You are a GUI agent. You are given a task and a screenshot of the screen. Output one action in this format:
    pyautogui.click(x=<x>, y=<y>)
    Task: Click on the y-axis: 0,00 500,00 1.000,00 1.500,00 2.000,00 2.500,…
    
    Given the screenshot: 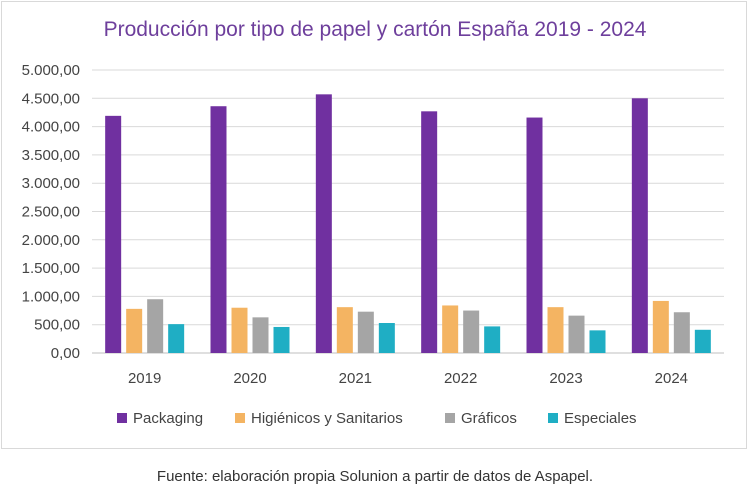 What is the action you would take?
    pyautogui.click(x=51, y=212)
    